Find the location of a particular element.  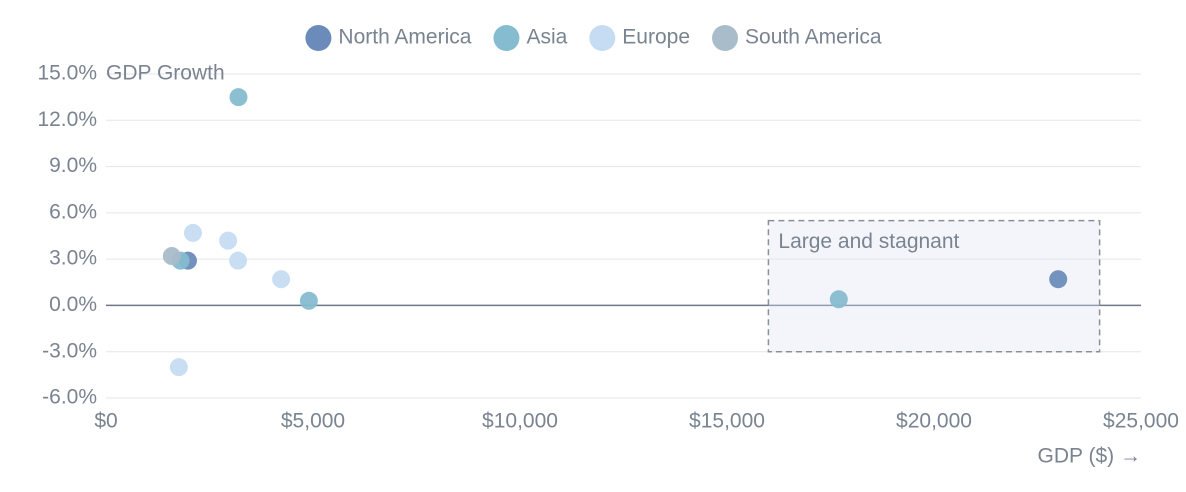

legend: North America Asia Europe South America is located at coordinates (593, 38).